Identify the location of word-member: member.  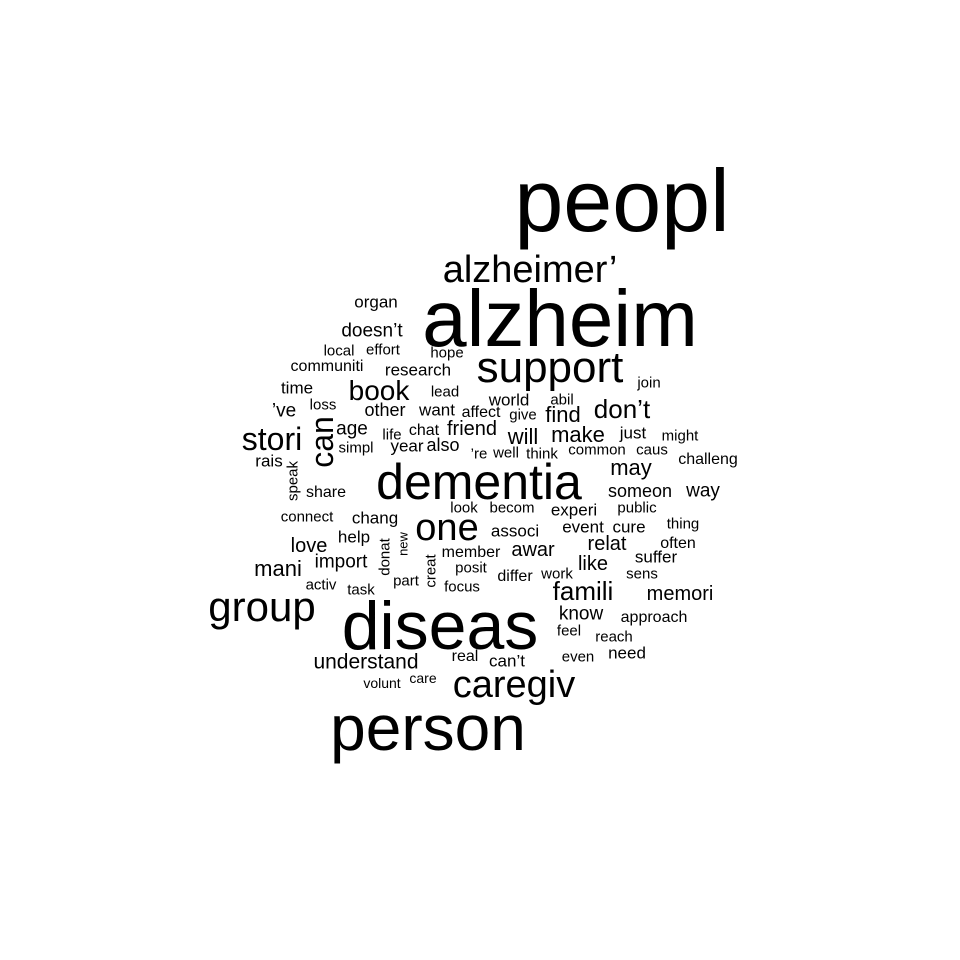
(471, 552).